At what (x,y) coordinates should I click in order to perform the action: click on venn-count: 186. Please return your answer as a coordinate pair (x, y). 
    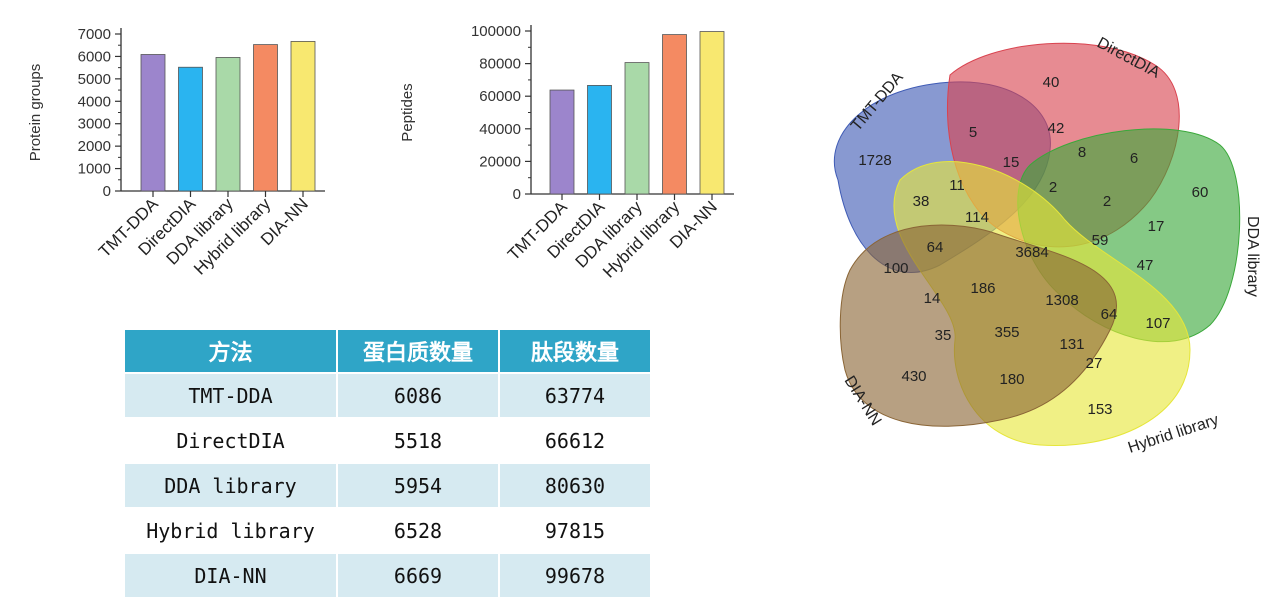
    Looking at the image, I should click on (982, 288).